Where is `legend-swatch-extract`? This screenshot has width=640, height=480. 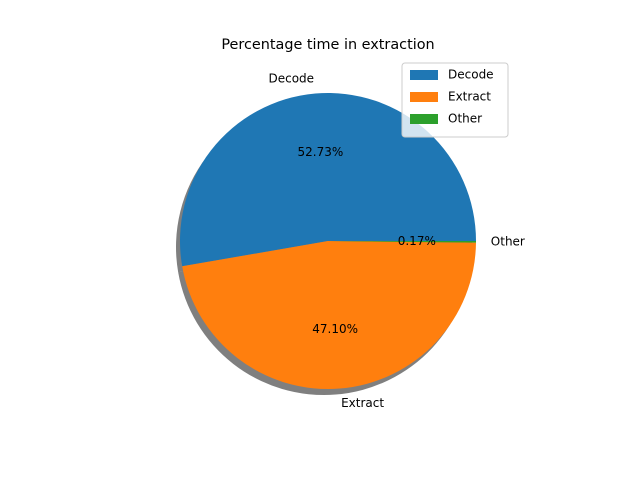 legend-swatch-extract is located at coordinates (424, 97).